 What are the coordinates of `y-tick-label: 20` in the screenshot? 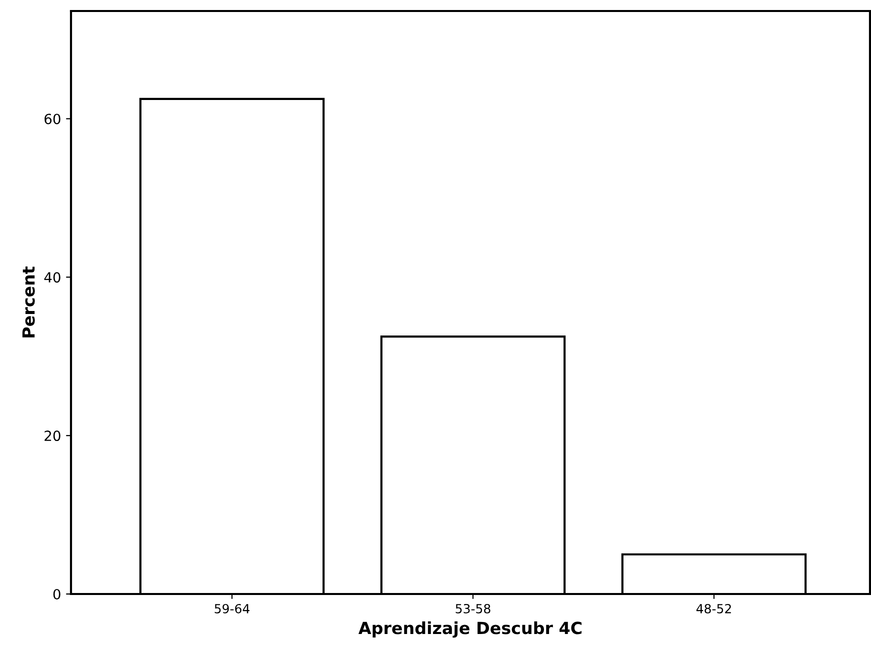 It's located at (52, 436).